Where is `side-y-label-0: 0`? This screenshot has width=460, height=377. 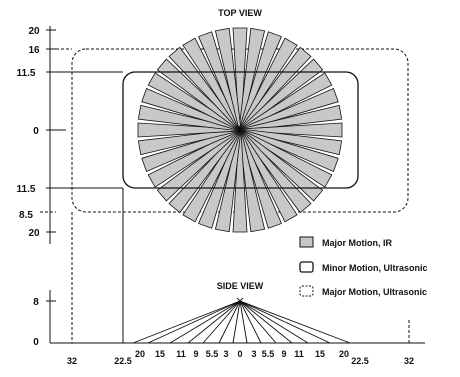 side-y-label-0: 0 is located at coordinates (36, 342).